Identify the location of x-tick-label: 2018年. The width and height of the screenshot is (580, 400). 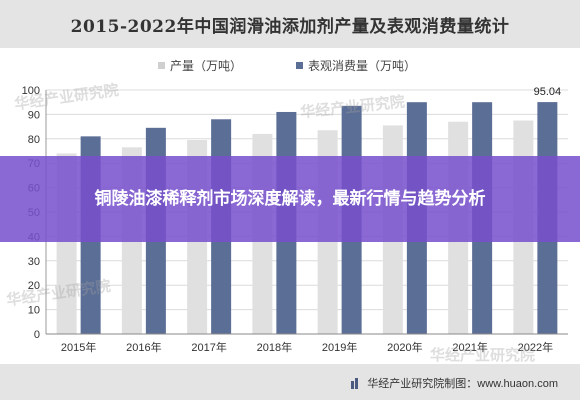
(274, 347).